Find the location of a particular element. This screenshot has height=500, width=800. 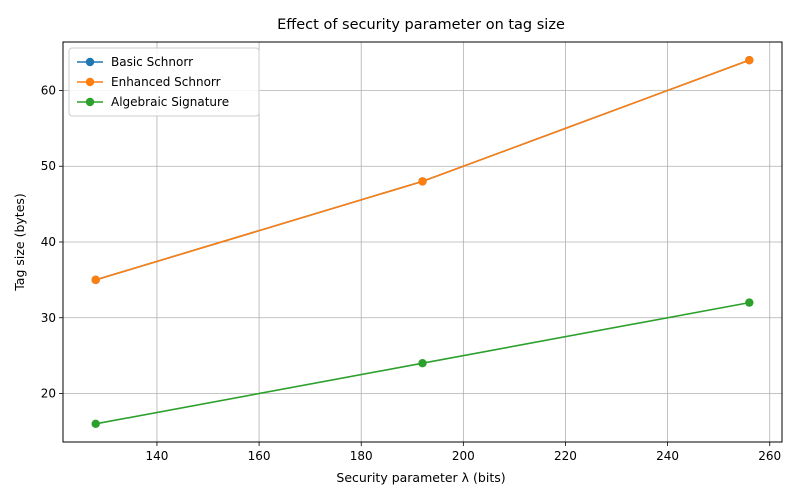

legend-box is located at coordinates (164, 82).